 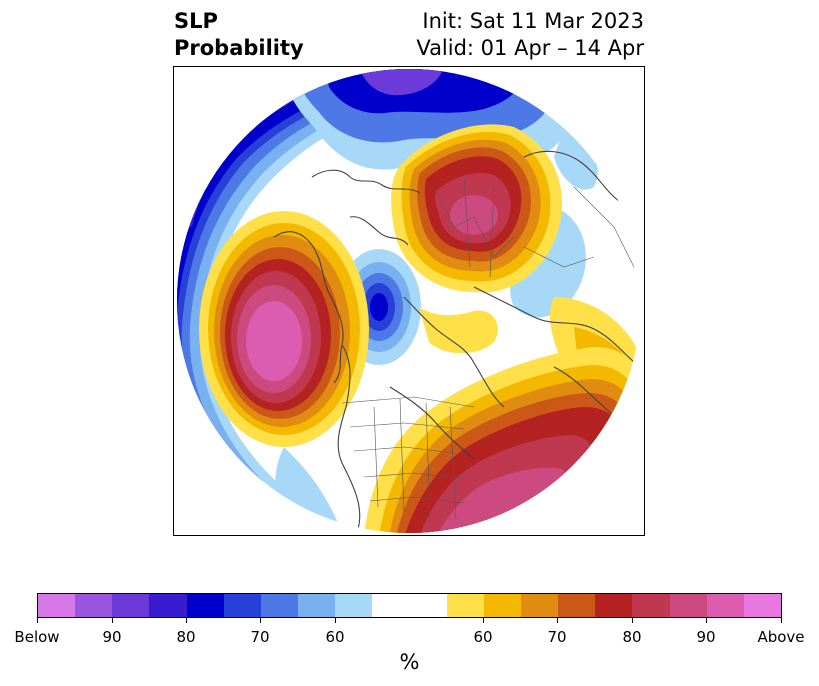 I want to click on colorbar-tick-label: Above, so click(x=781, y=637).